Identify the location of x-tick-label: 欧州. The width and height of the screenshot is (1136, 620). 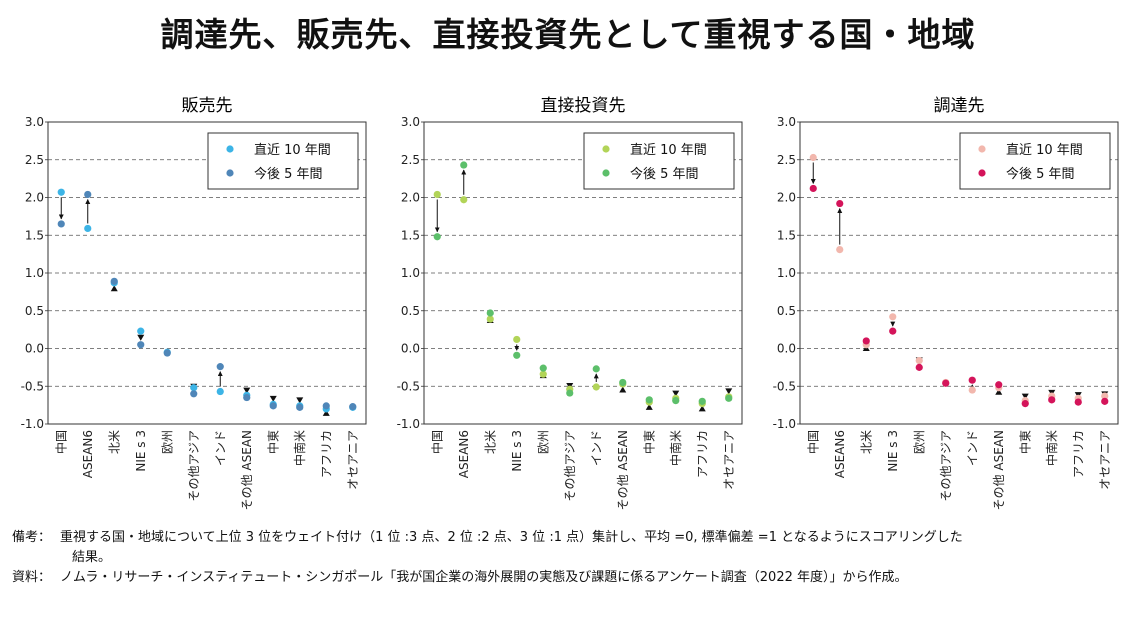
(543, 442).